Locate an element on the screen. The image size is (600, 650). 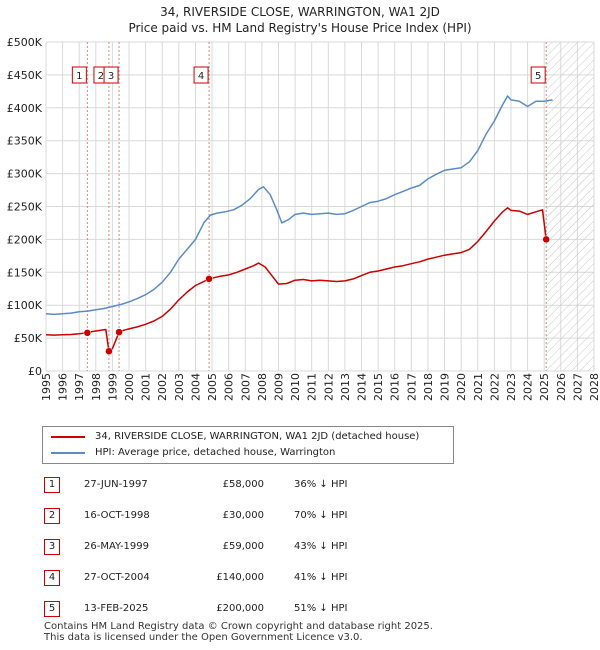
y-tick-label: £250K is located at coordinates (25, 207).